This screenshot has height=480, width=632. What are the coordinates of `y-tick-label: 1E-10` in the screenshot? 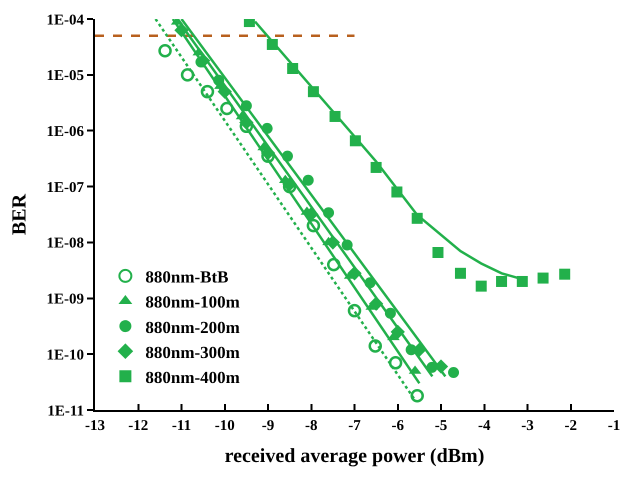 It's located at (65, 355).